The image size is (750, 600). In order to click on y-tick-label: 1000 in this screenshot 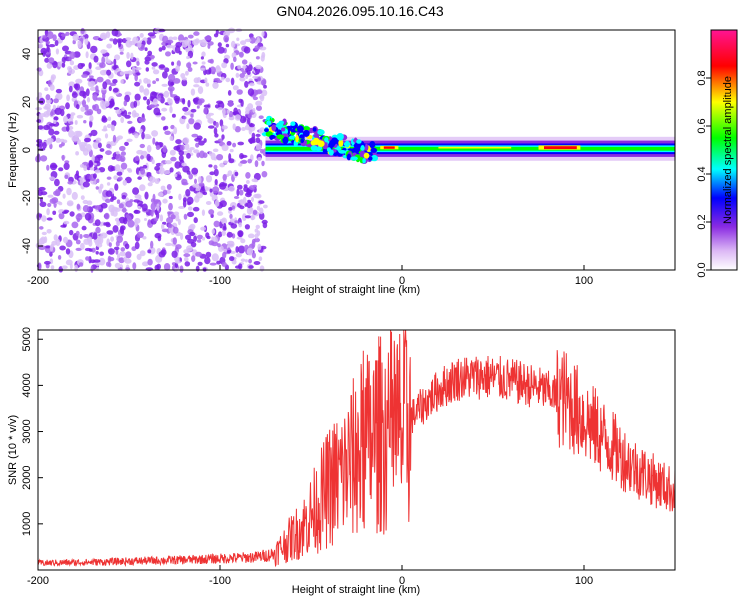, I will do `click(27, 524)`.